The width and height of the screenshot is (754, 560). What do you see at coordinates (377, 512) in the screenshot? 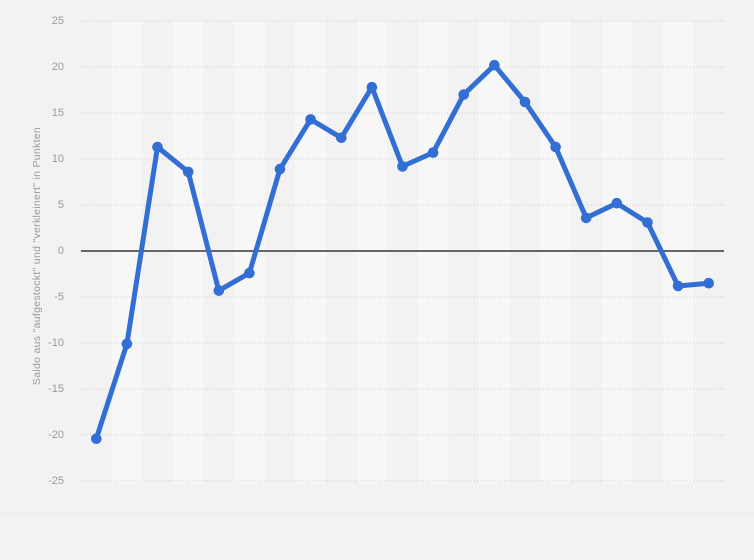
I see `footer-divider` at bounding box center [377, 512].